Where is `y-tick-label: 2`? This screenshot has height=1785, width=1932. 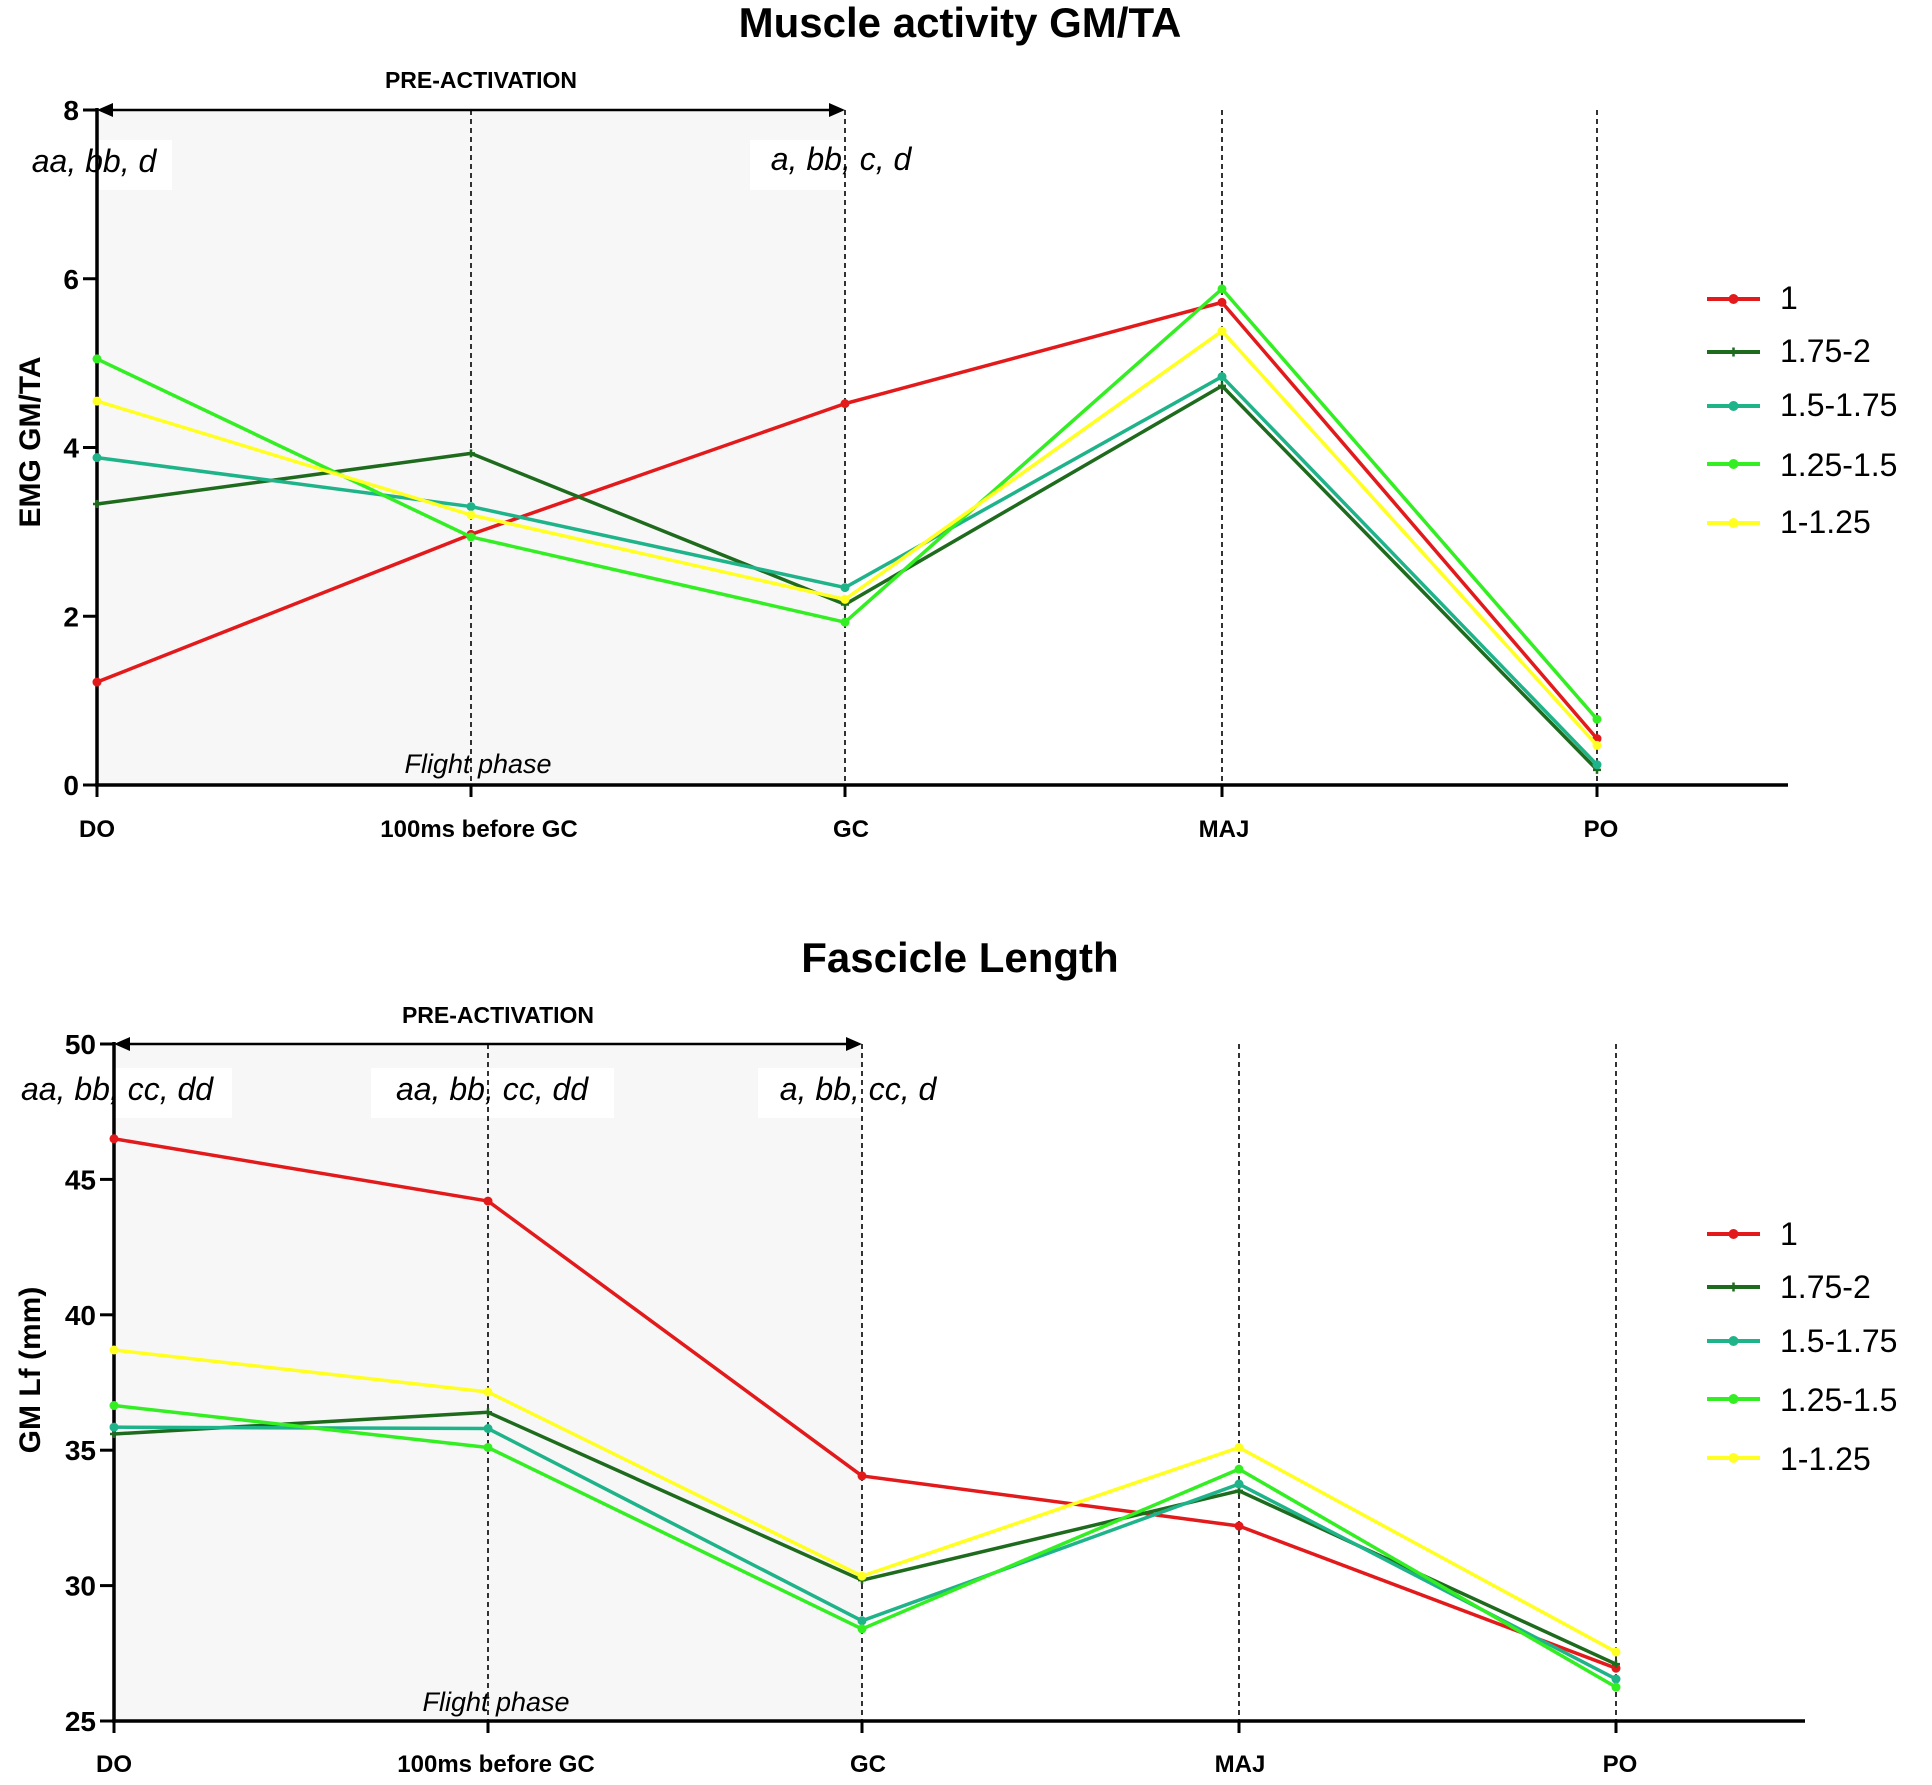
y-tick-label: 2 is located at coordinates (71, 616).